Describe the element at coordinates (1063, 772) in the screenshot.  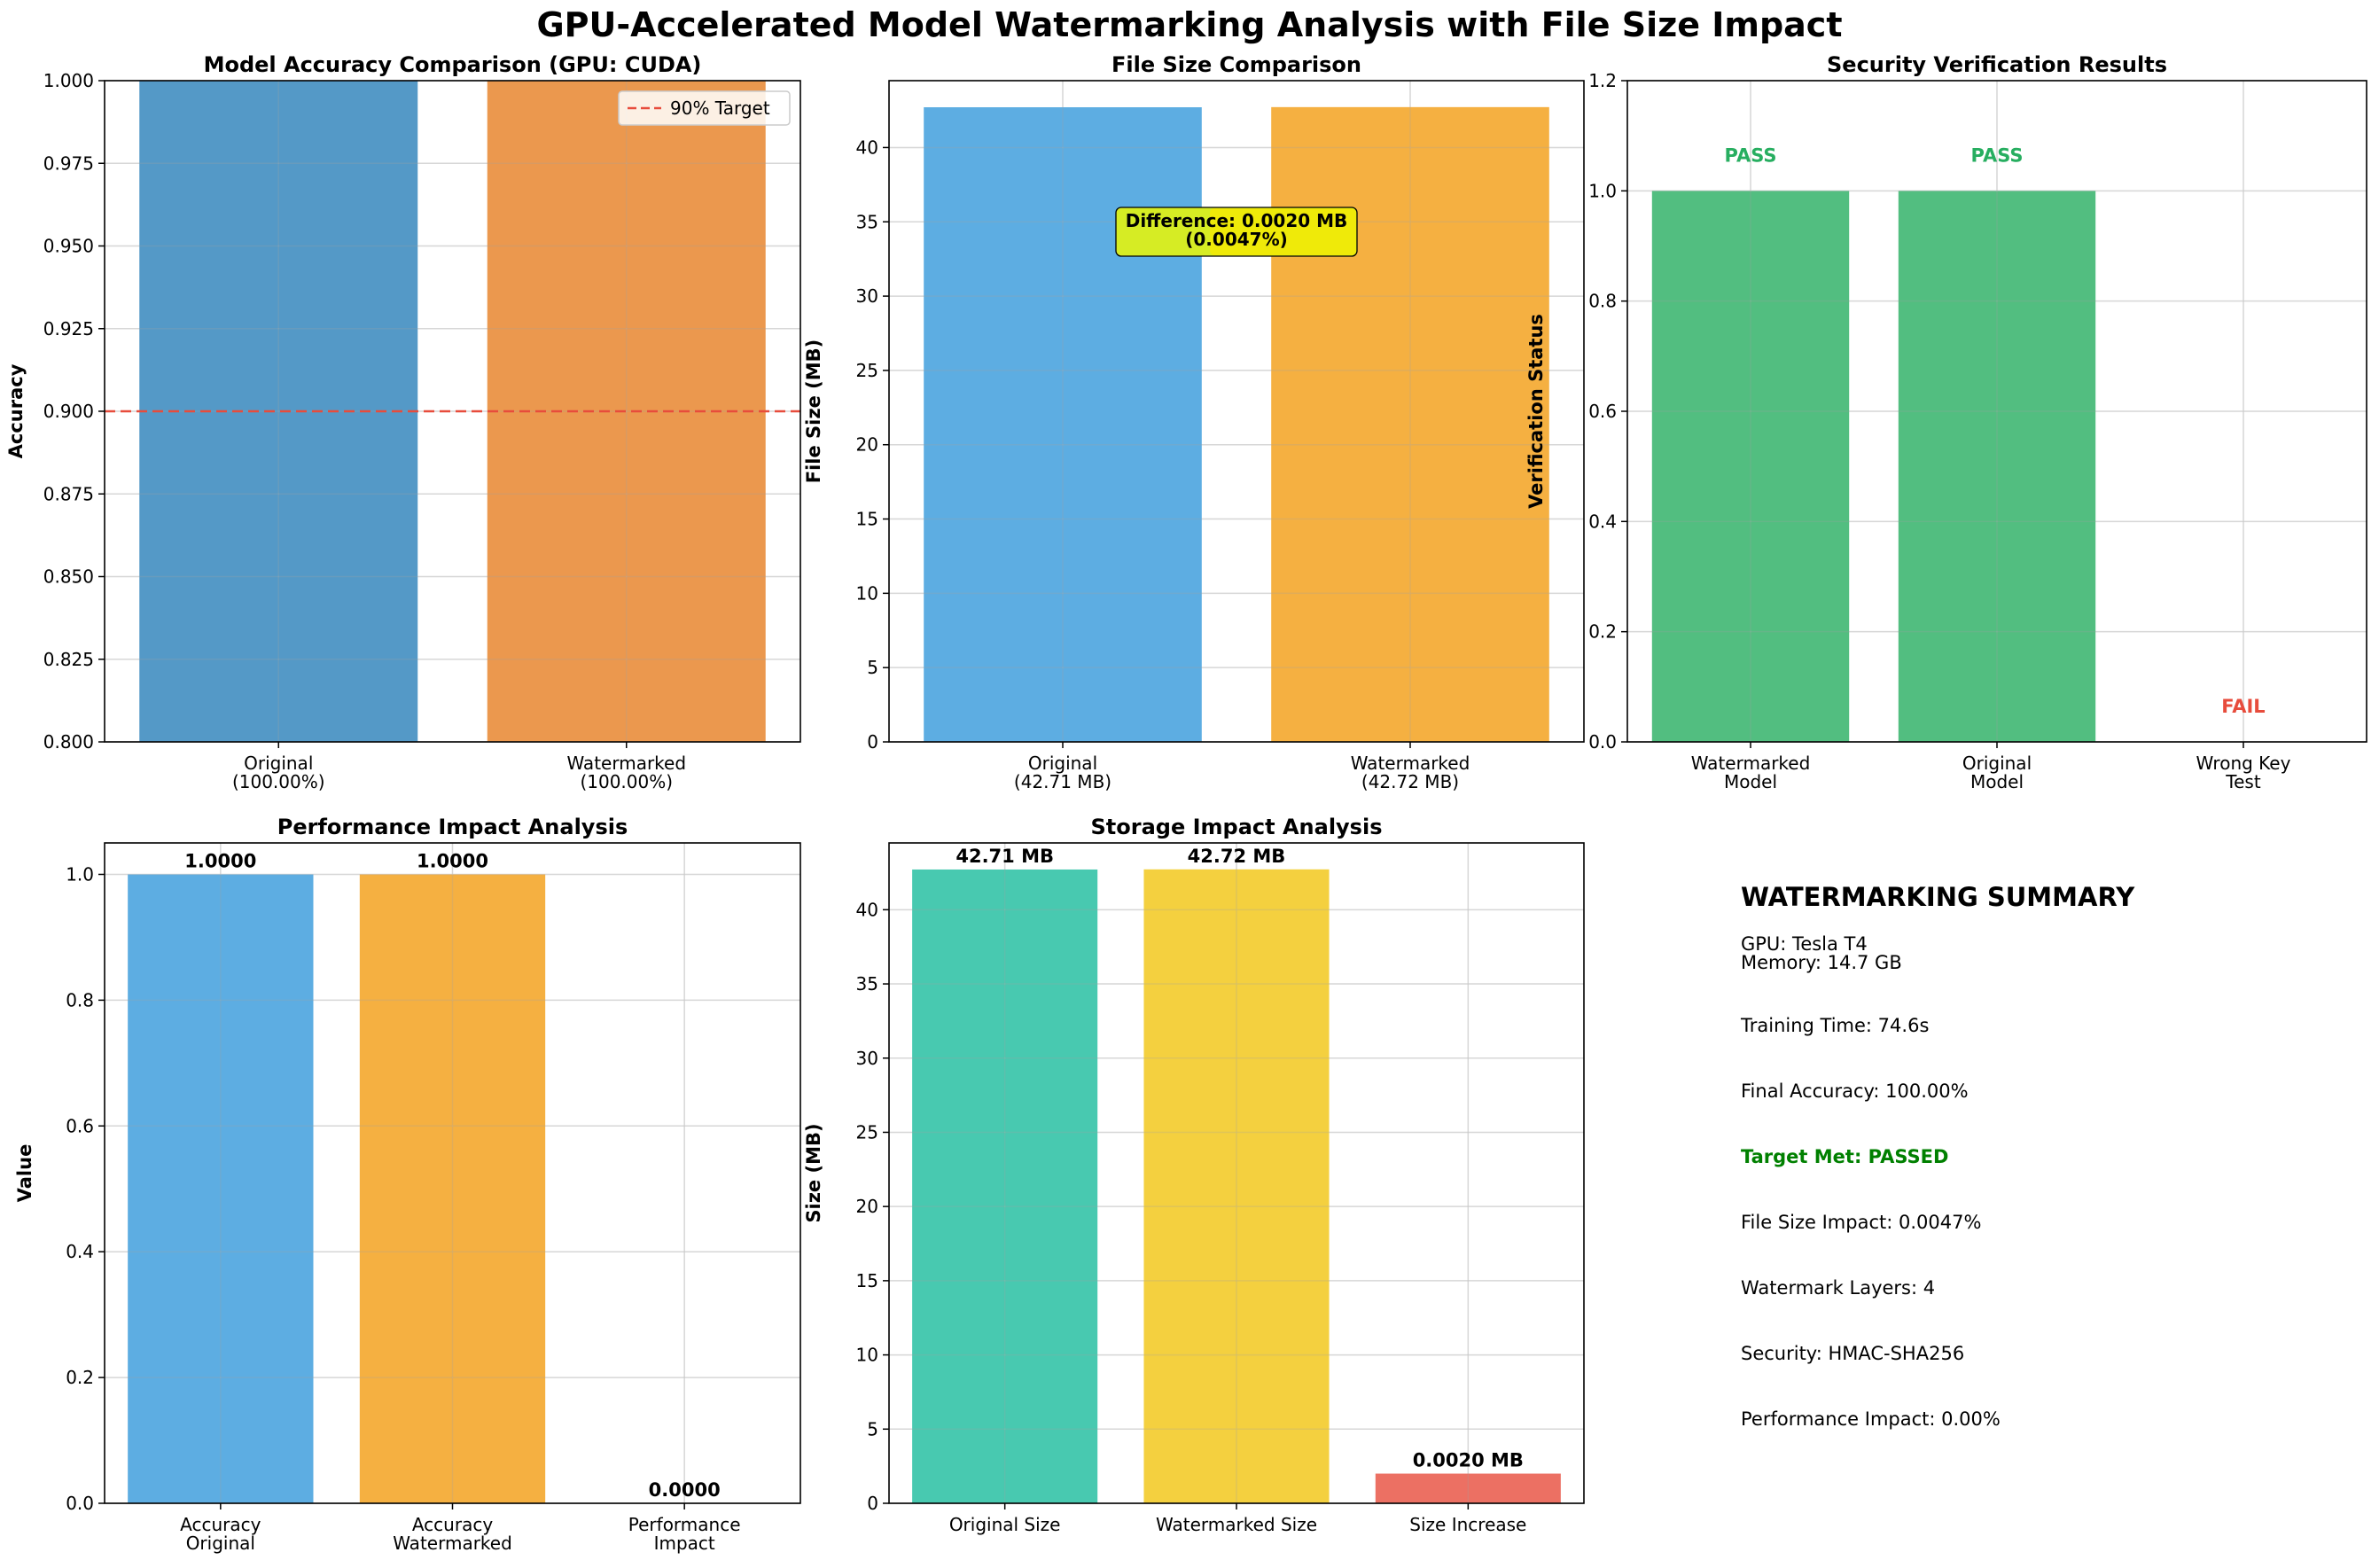
I see `x-tick-label: Original (42.71 MB)` at that location.